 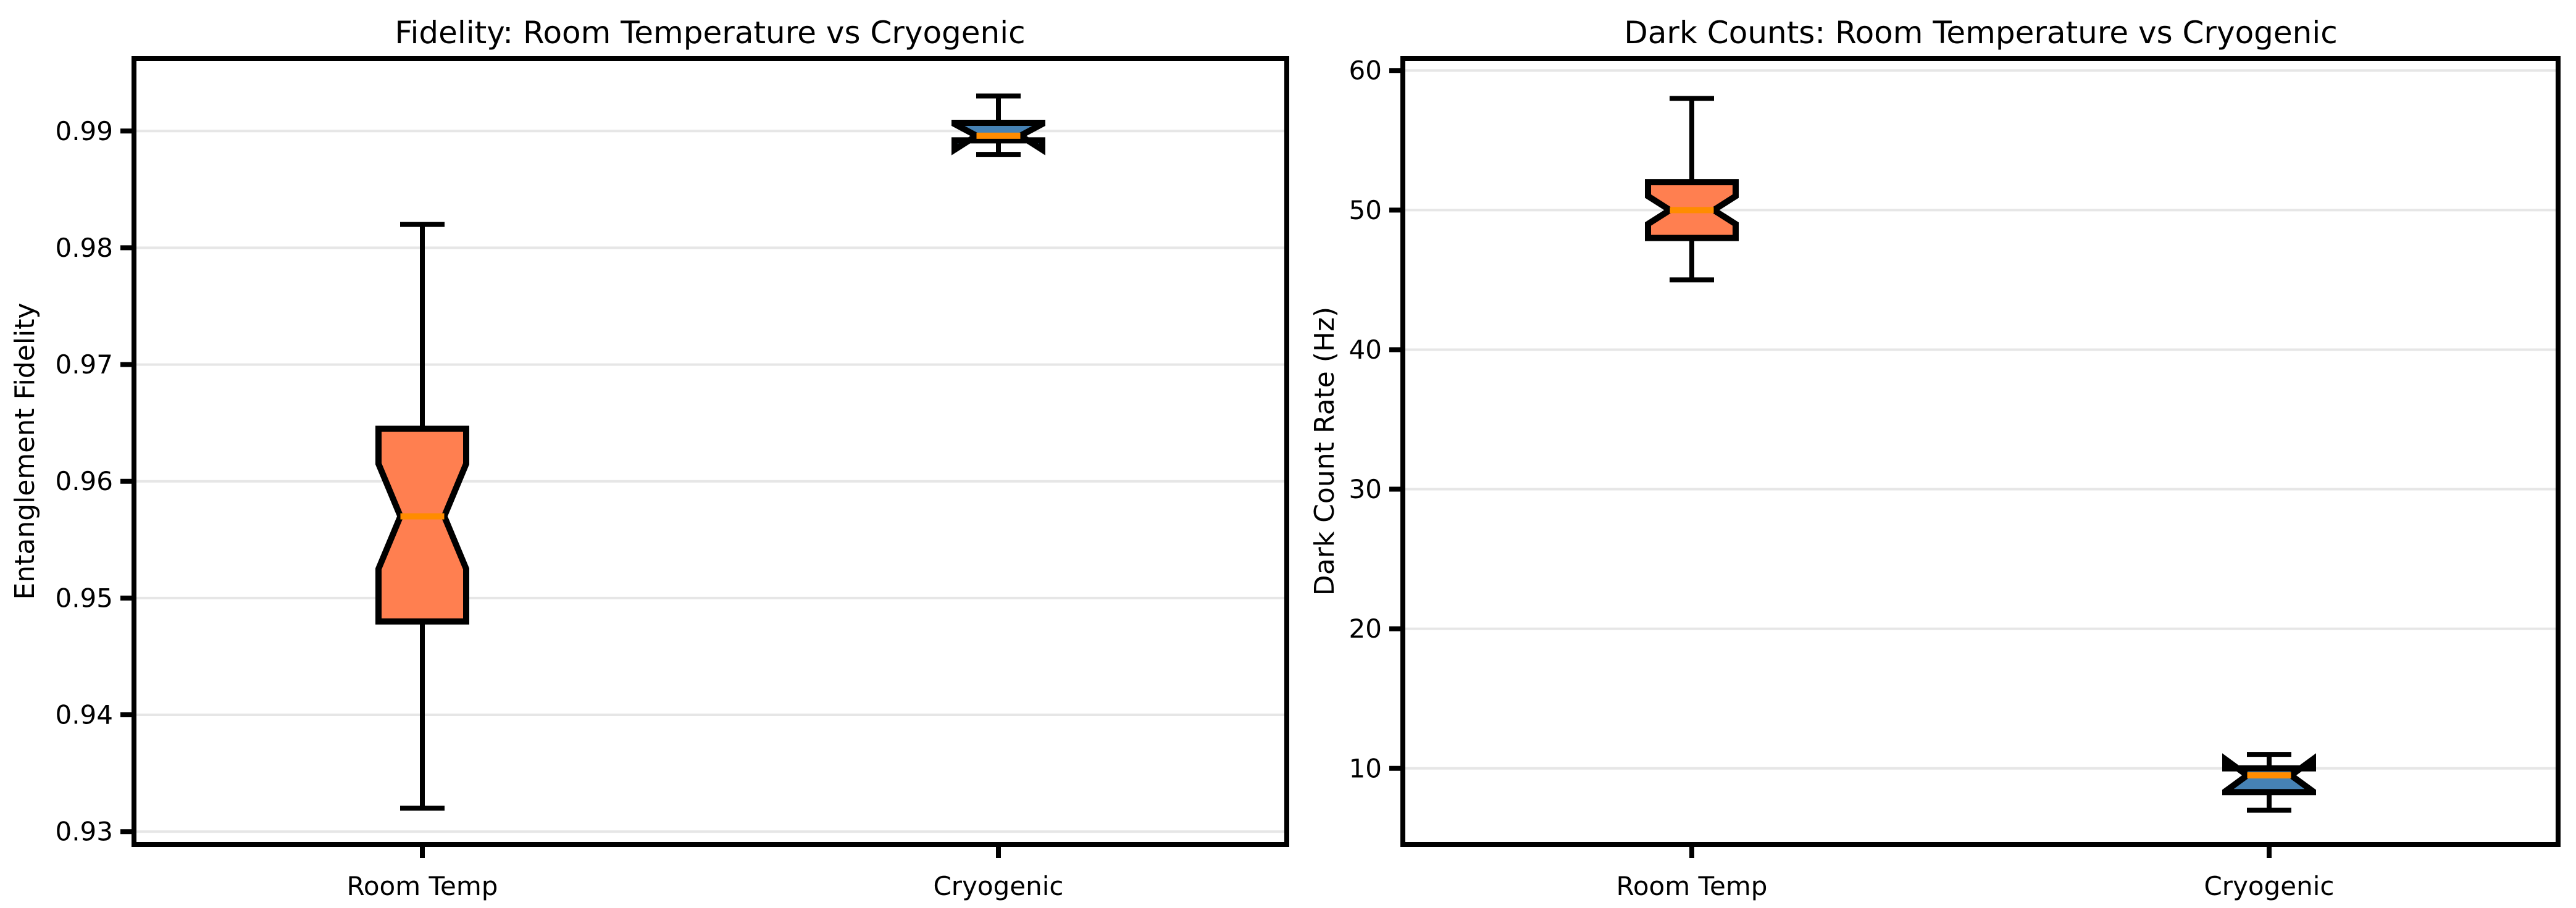 I want to click on fidelity-y-tick-label: 0.94, so click(x=84, y=715).